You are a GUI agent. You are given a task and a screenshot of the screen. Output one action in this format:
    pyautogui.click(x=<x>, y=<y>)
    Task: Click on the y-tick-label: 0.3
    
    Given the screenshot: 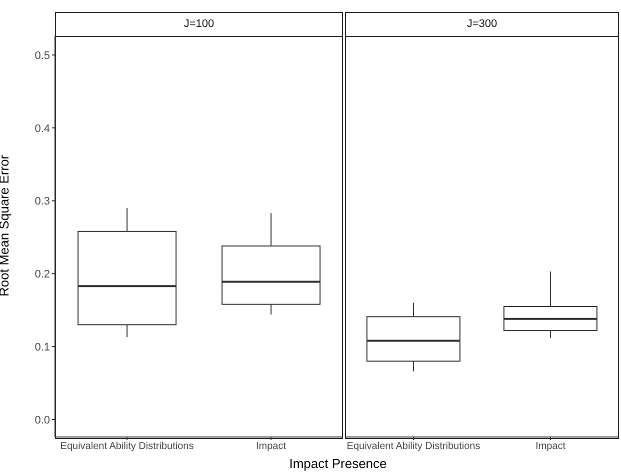 What is the action you would take?
    pyautogui.click(x=42, y=202)
    